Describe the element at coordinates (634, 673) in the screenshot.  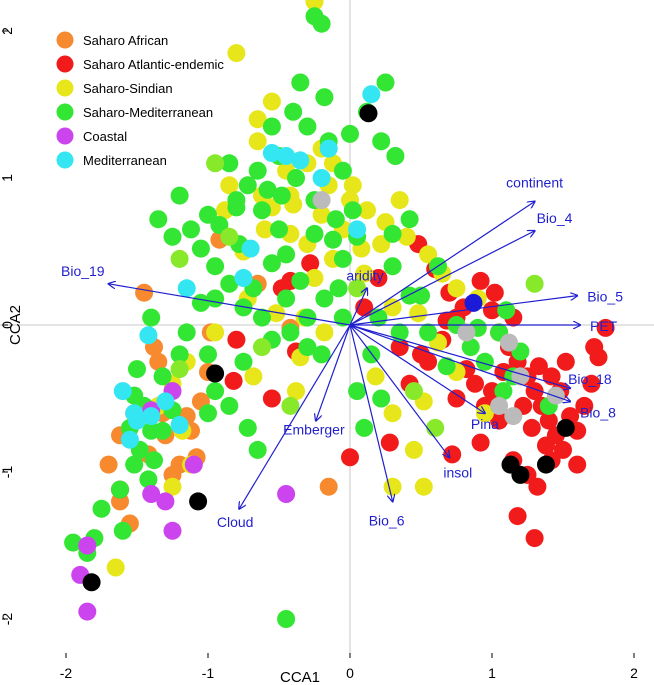
I see `x-tick-label: 2` at that location.